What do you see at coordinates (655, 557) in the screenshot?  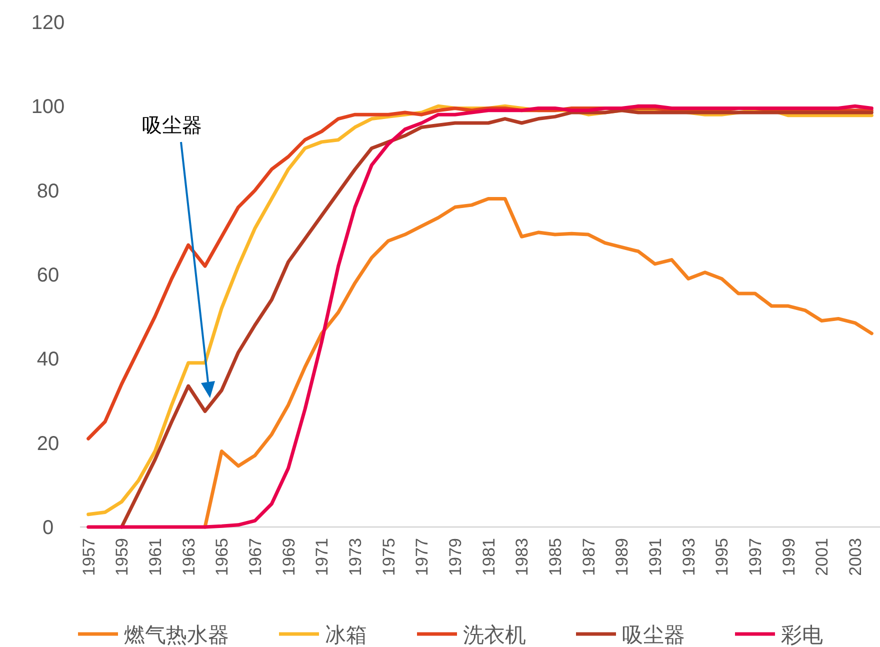 I see `x-tick-label: 1991` at bounding box center [655, 557].